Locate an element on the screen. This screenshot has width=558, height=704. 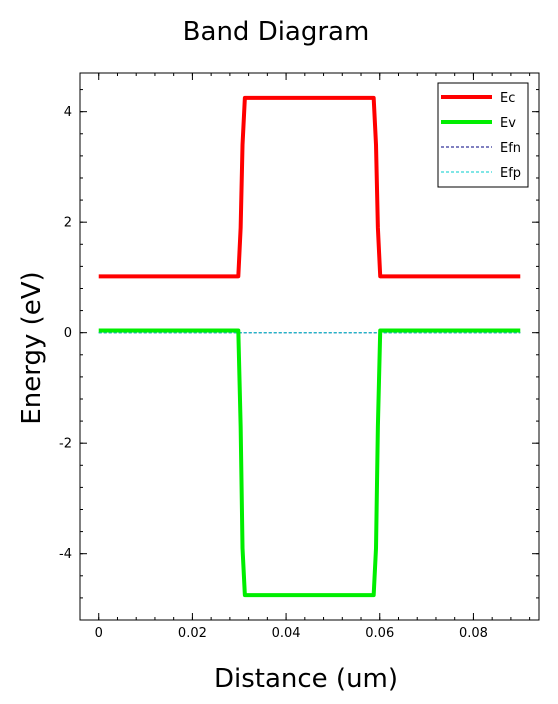
x-tick-label: 0.04 is located at coordinates (286, 633).